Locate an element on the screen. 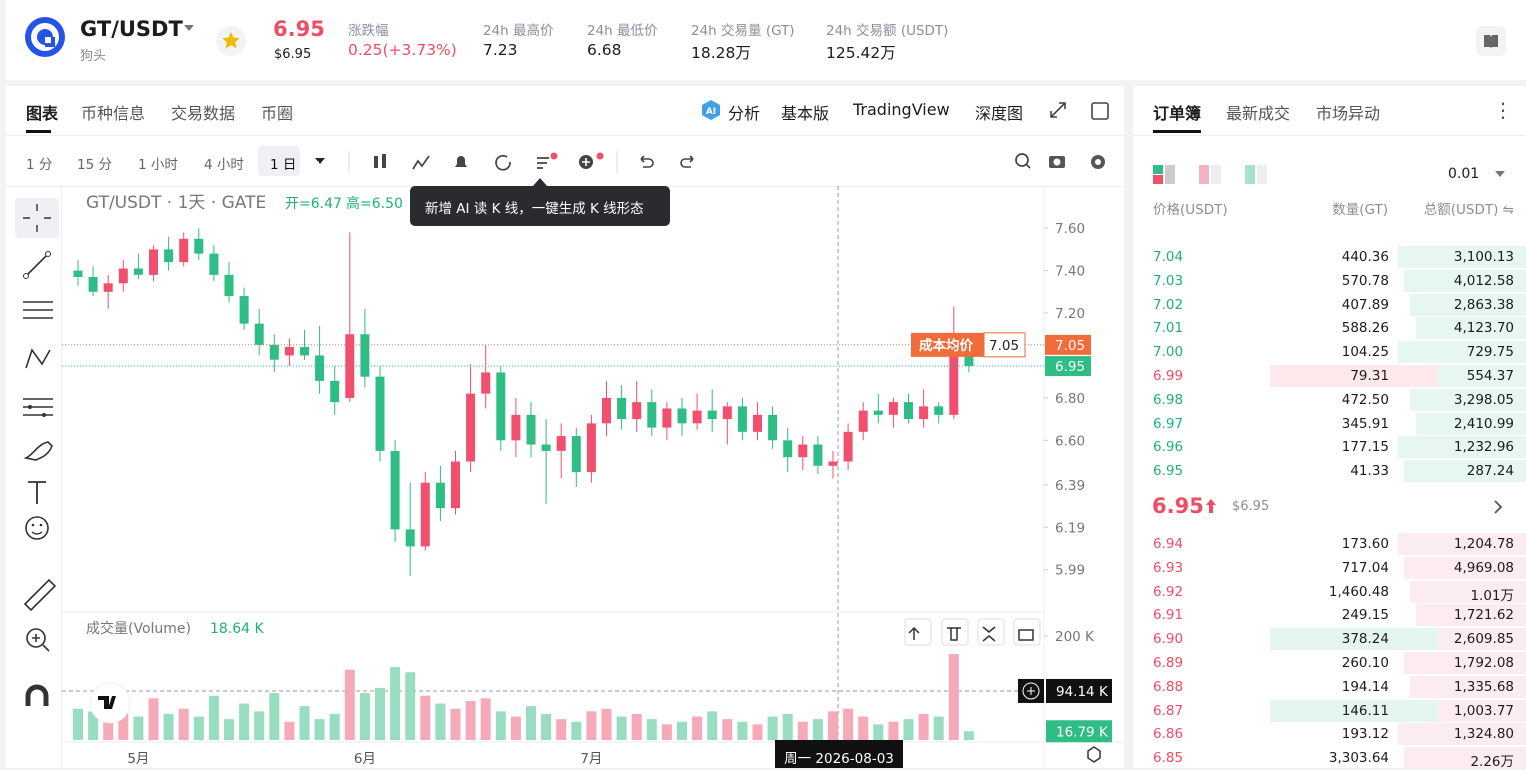 Image resolution: width=1526 pixels, height=770 pixels. orderbook-row: 7.01 588.26 4,123.70 is located at coordinates (1329, 328).